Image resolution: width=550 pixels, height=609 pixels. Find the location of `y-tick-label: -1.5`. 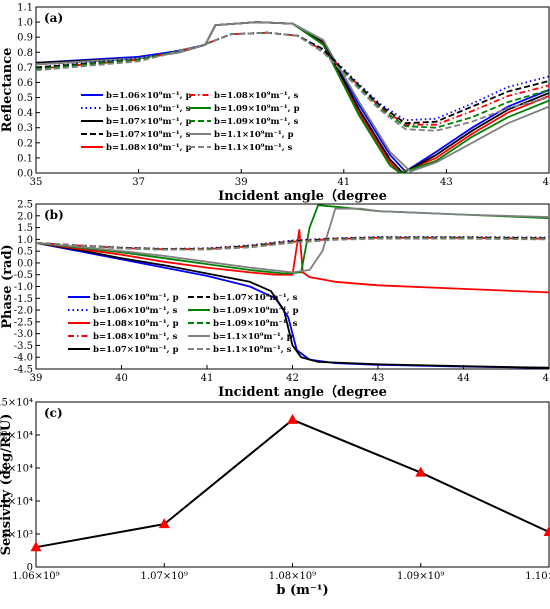

y-tick-label: -1.5 is located at coordinates (23, 299).